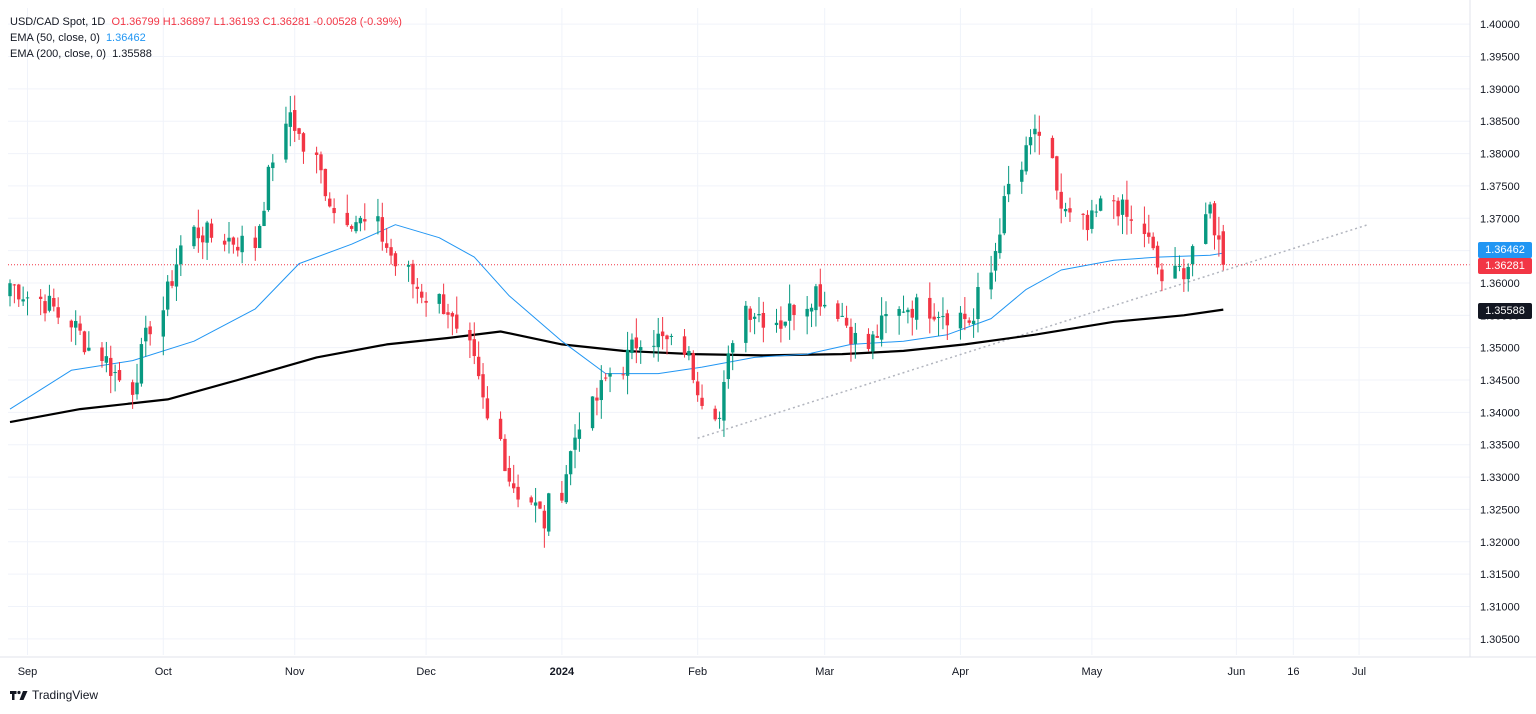 The height and width of the screenshot is (714, 1536). What do you see at coordinates (697, 672) in the screenshot?
I see `time-tick-label: Feb` at bounding box center [697, 672].